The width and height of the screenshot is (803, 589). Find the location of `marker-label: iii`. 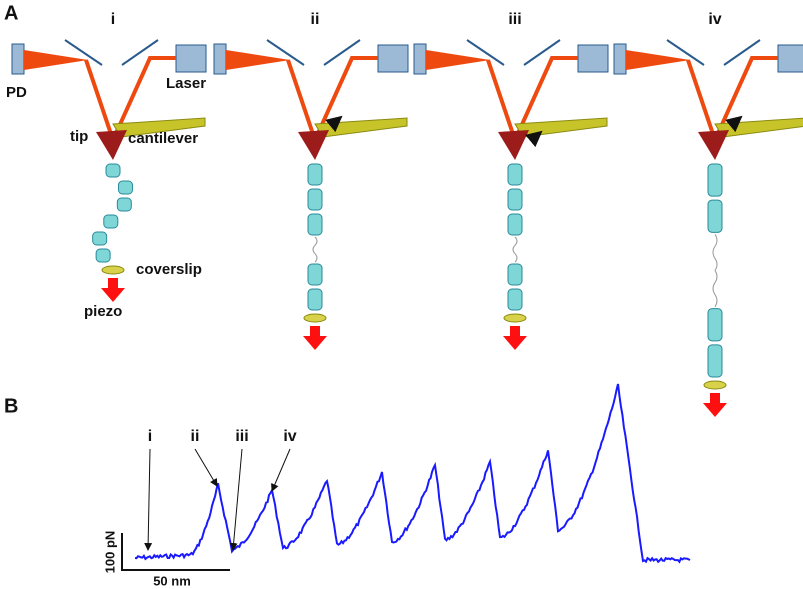

marker-label: iii is located at coordinates (241, 436).